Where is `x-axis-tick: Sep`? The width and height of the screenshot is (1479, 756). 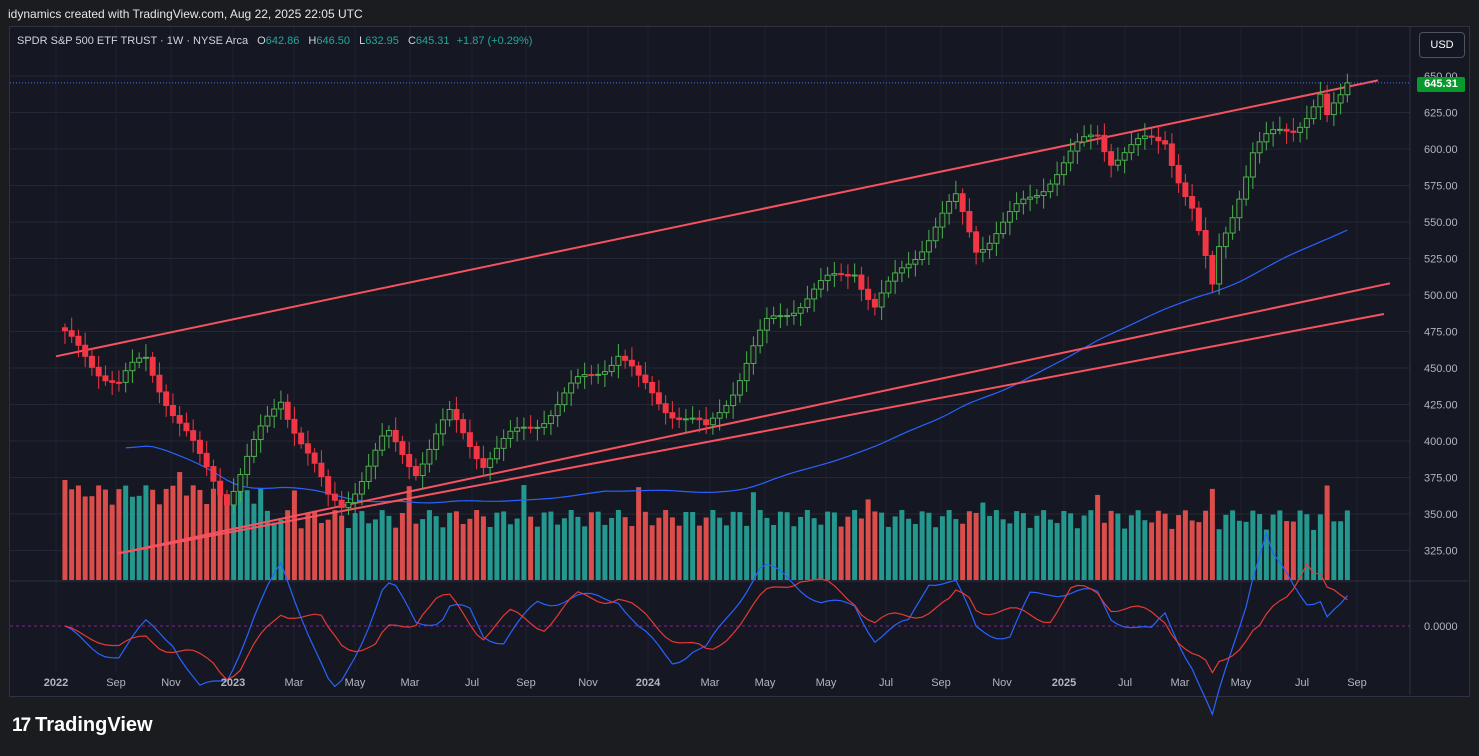
x-axis-tick: Sep is located at coordinates (1357, 683).